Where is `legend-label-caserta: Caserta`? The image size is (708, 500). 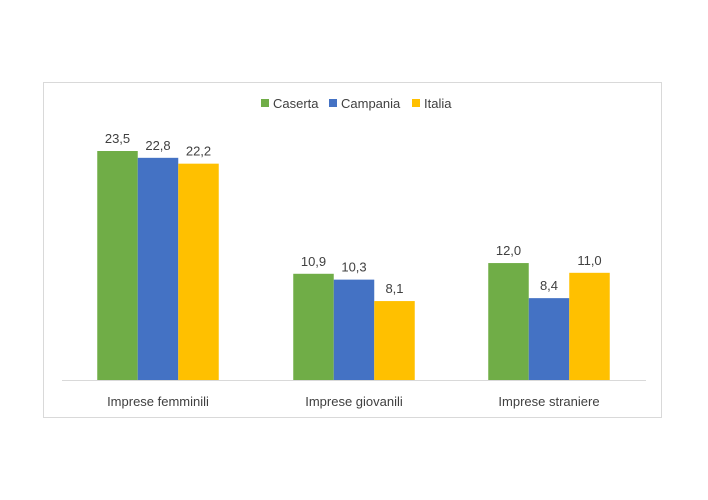 legend-label-caserta: Caserta is located at coordinates (296, 103).